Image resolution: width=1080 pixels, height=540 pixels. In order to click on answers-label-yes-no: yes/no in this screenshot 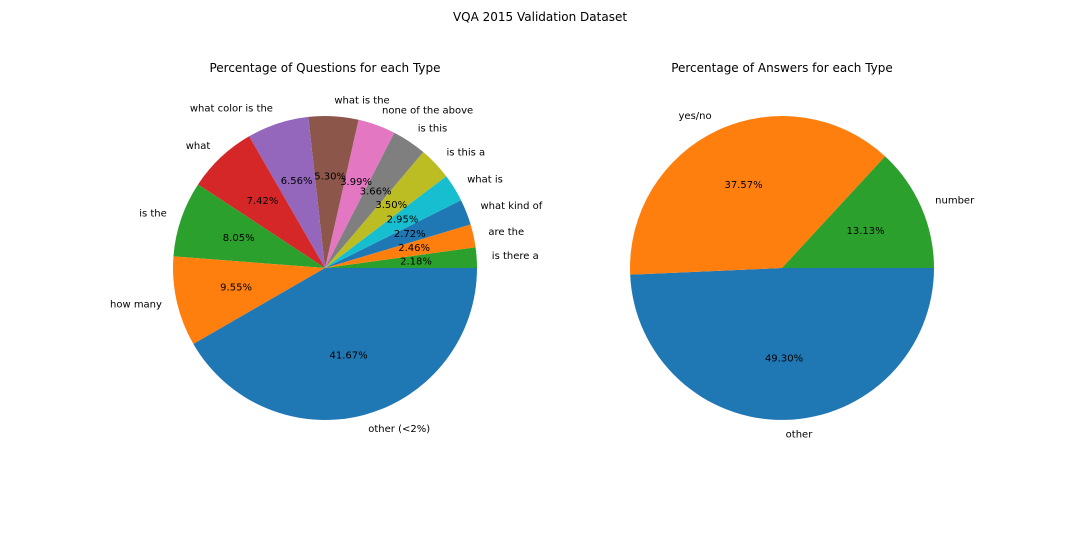, I will do `click(695, 116)`.